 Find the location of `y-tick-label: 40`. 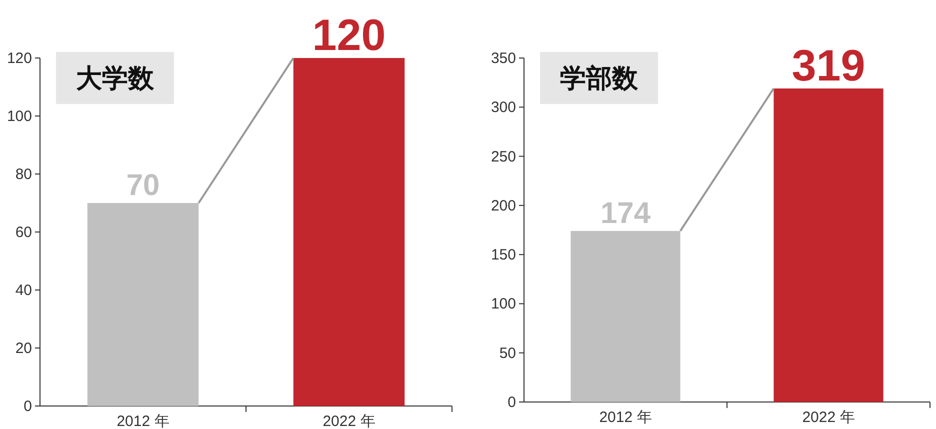

y-tick-label: 40 is located at coordinates (23, 290).